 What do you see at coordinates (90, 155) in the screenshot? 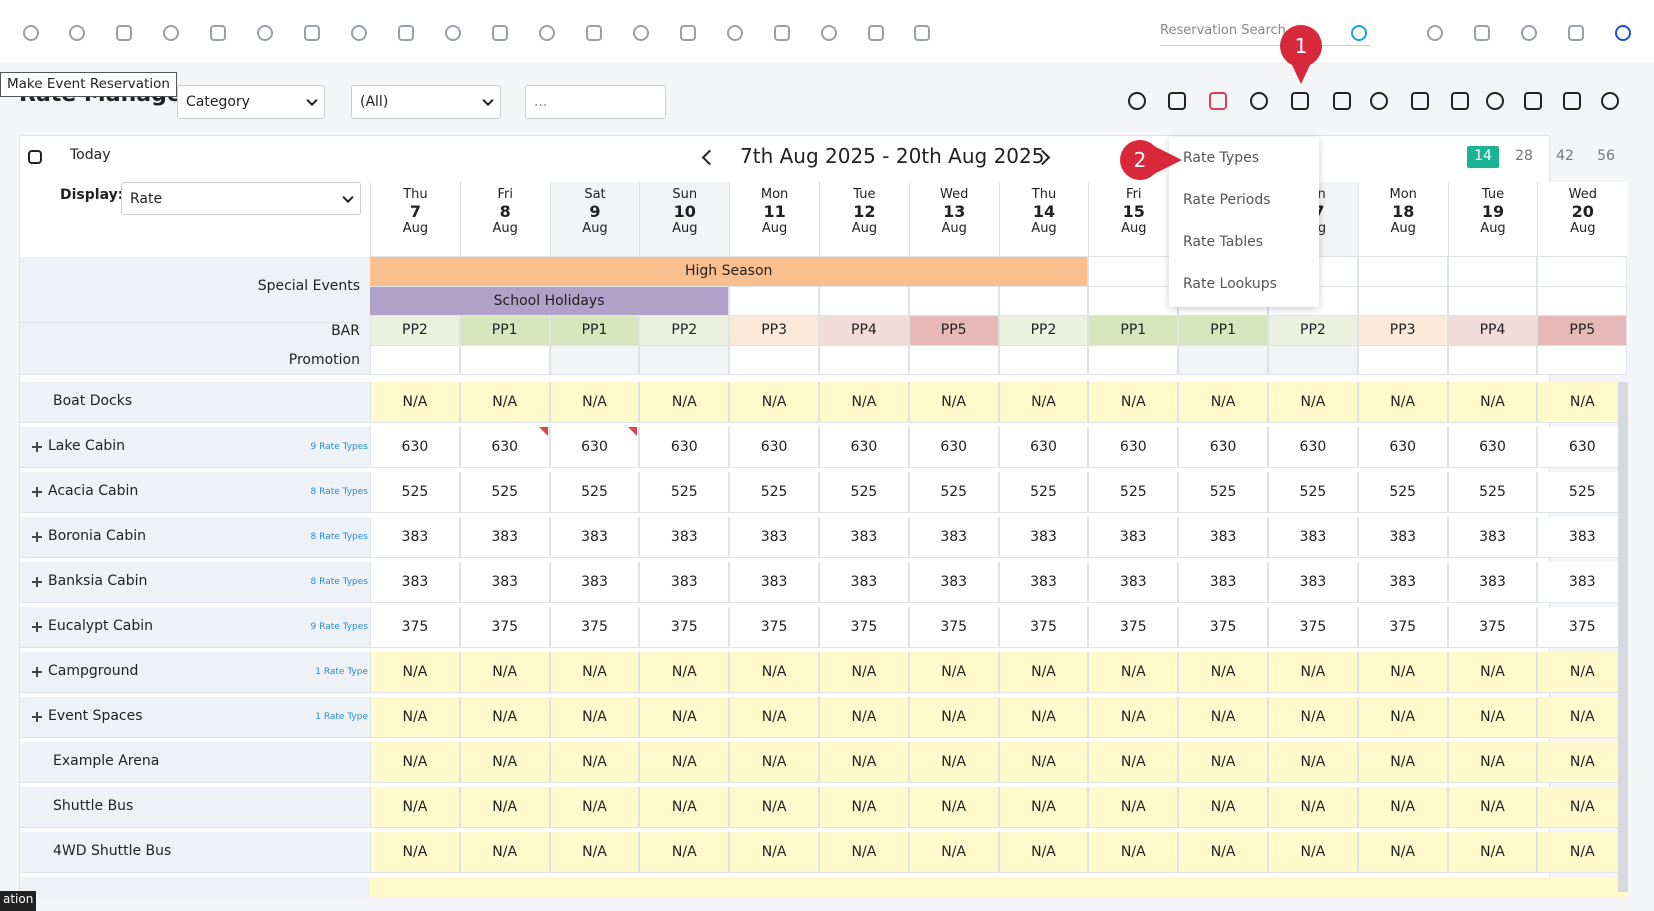
I see `today-button: Today` at bounding box center [90, 155].